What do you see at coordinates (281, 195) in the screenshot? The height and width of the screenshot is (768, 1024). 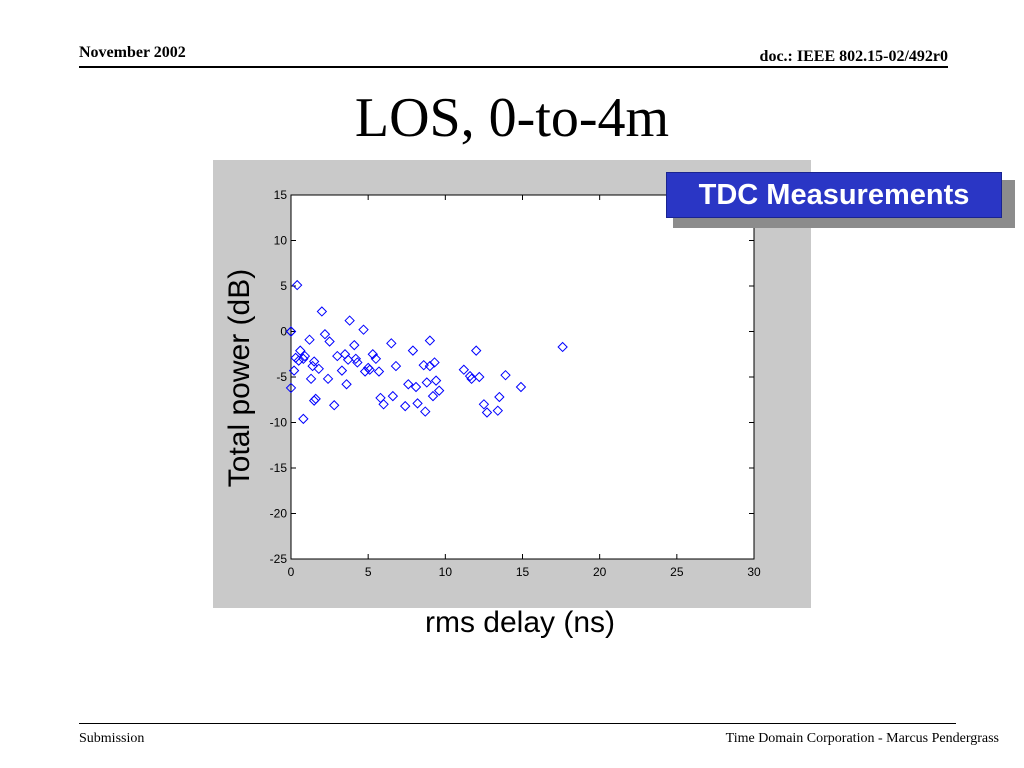 I see `y-tick-label: 15` at bounding box center [281, 195].